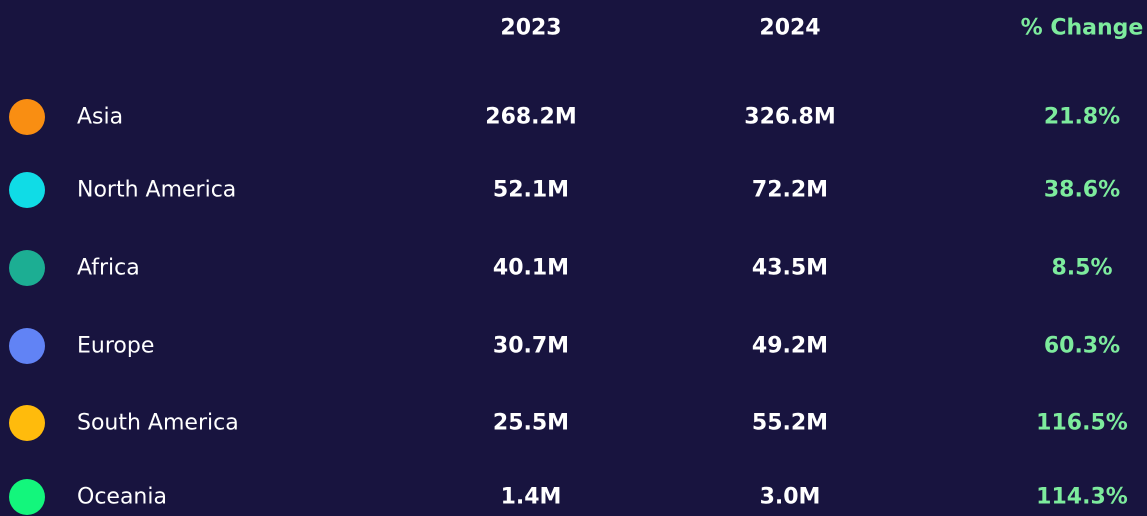  What do you see at coordinates (790, 423) in the screenshot?
I see `value-cell: 55.2M` at bounding box center [790, 423].